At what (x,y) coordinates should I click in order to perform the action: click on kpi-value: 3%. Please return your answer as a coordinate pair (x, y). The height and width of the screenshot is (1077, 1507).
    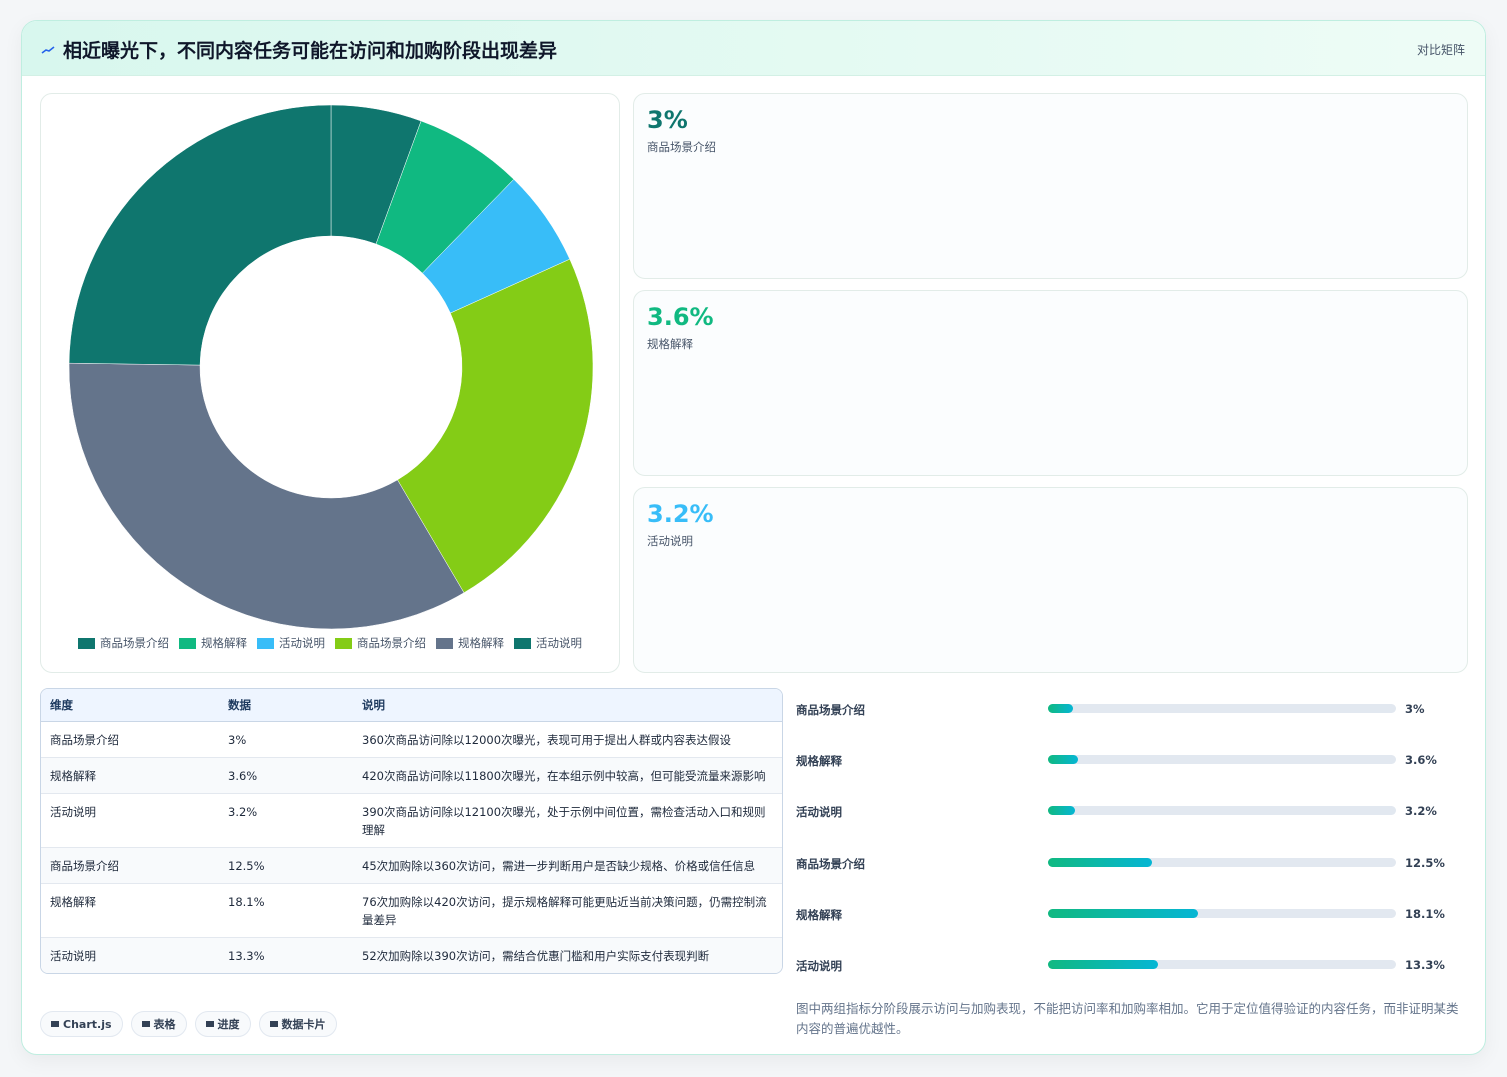
    Looking at the image, I should click on (667, 120).